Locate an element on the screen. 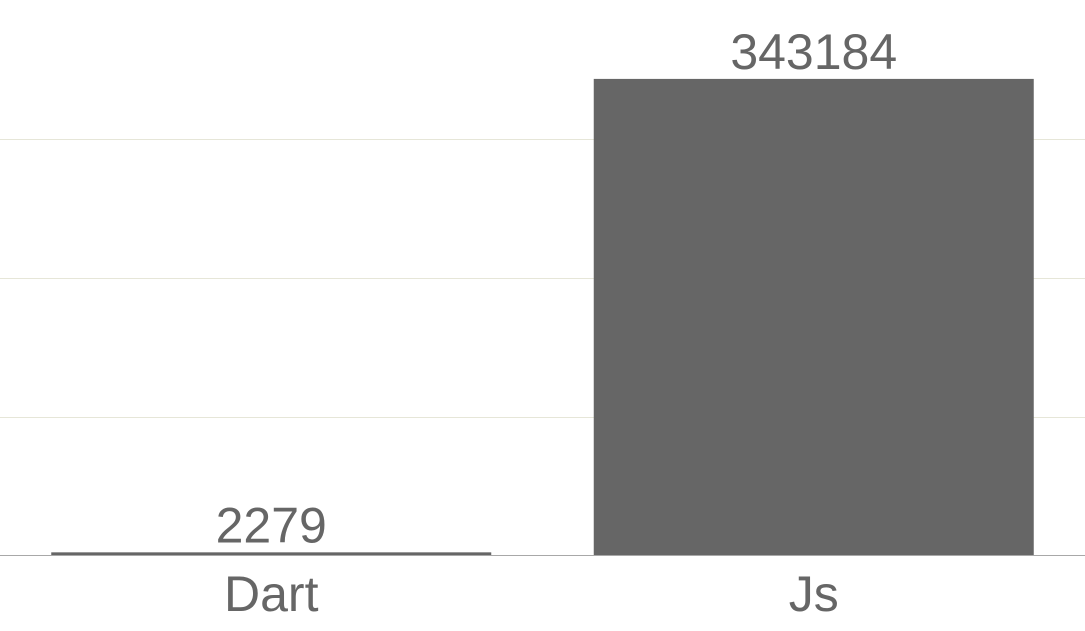 This screenshot has height=631, width=1085. data-label-dart: 2279 is located at coordinates (271, 525).